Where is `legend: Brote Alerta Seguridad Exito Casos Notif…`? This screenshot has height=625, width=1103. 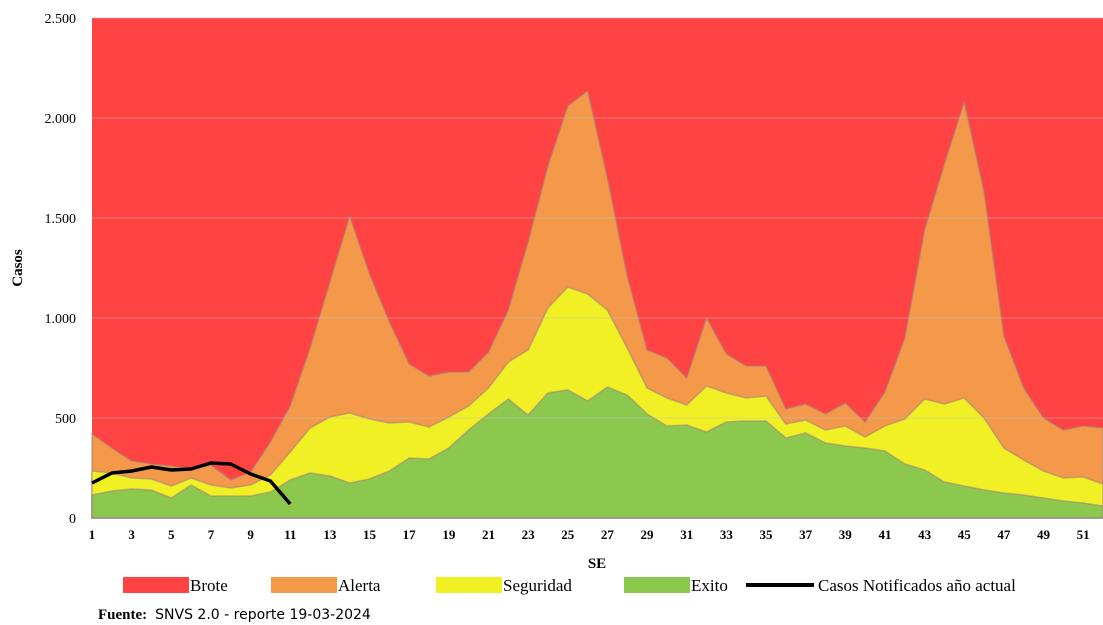
legend: Brote Alerta Seguridad Exito Casos Notif… is located at coordinates (569, 585).